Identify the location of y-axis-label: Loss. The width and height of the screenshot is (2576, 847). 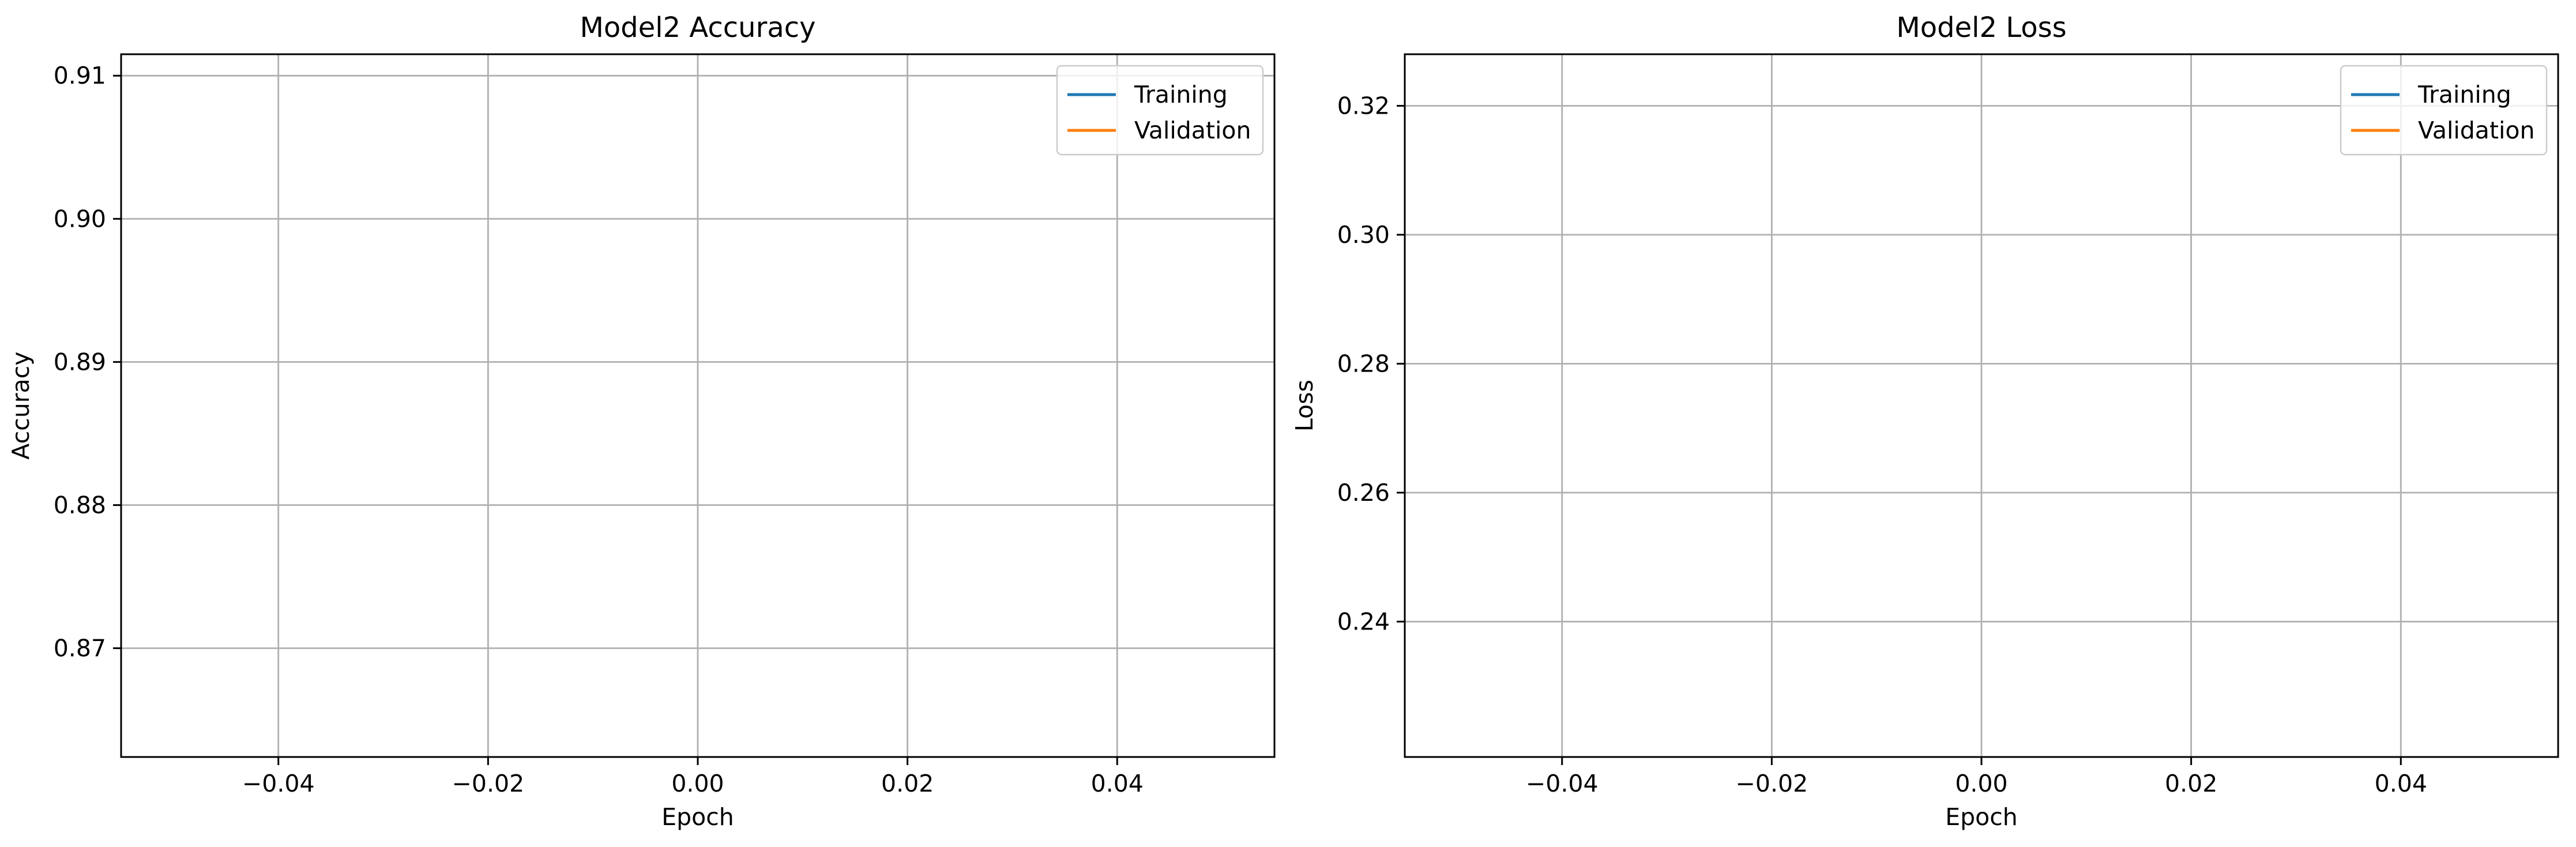
(1304, 406).